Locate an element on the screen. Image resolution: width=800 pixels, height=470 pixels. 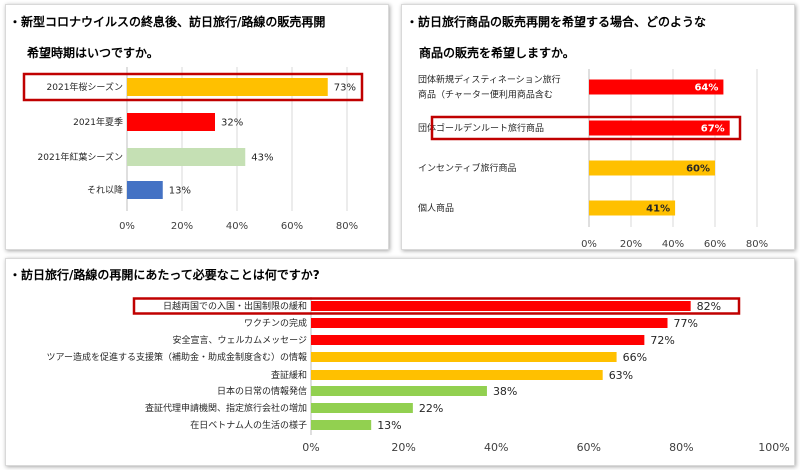
chart-title: ・訪日旅行商品の販売再開を希望する場合、どのような is located at coordinates (556, 22).